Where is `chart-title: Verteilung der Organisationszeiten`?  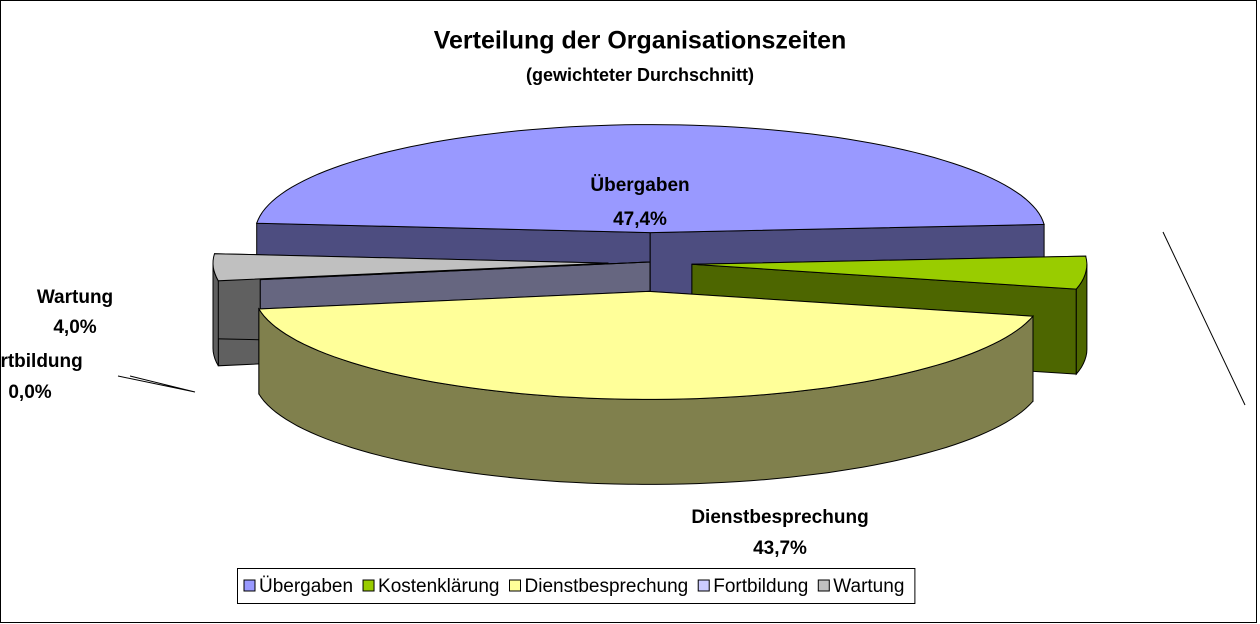
chart-title: Verteilung der Organisationszeiten is located at coordinates (640, 41).